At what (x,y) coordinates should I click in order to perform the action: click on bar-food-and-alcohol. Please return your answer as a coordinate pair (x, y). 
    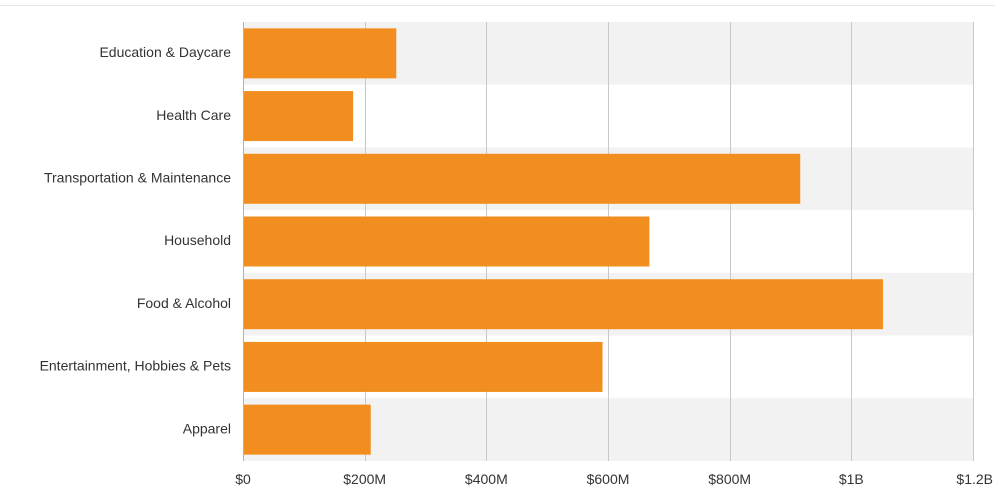
    Looking at the image, I should click on (563, 304).